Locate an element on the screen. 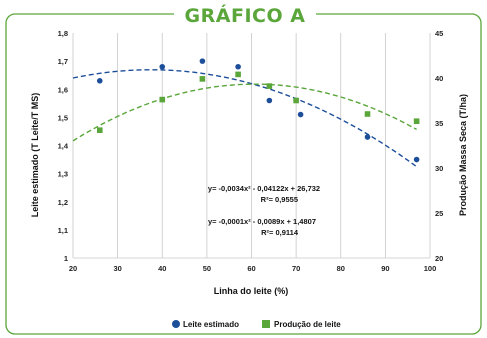  x-axis-label: Linha do leite (%) is located at coordinates (251, 291).